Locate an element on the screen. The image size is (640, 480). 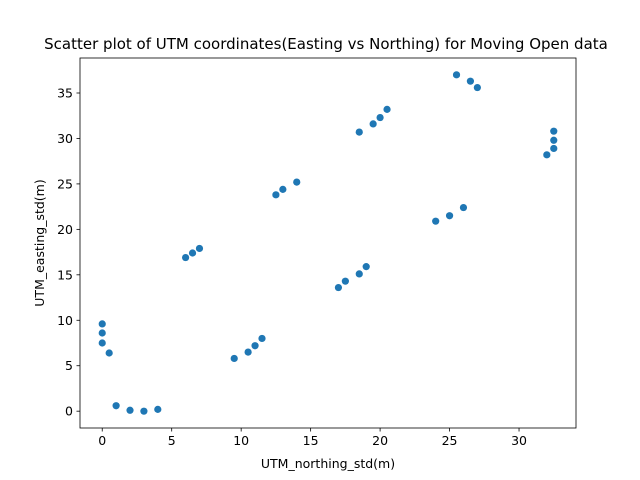
x-tick-label: 25 is located at coordinates (450, 440).